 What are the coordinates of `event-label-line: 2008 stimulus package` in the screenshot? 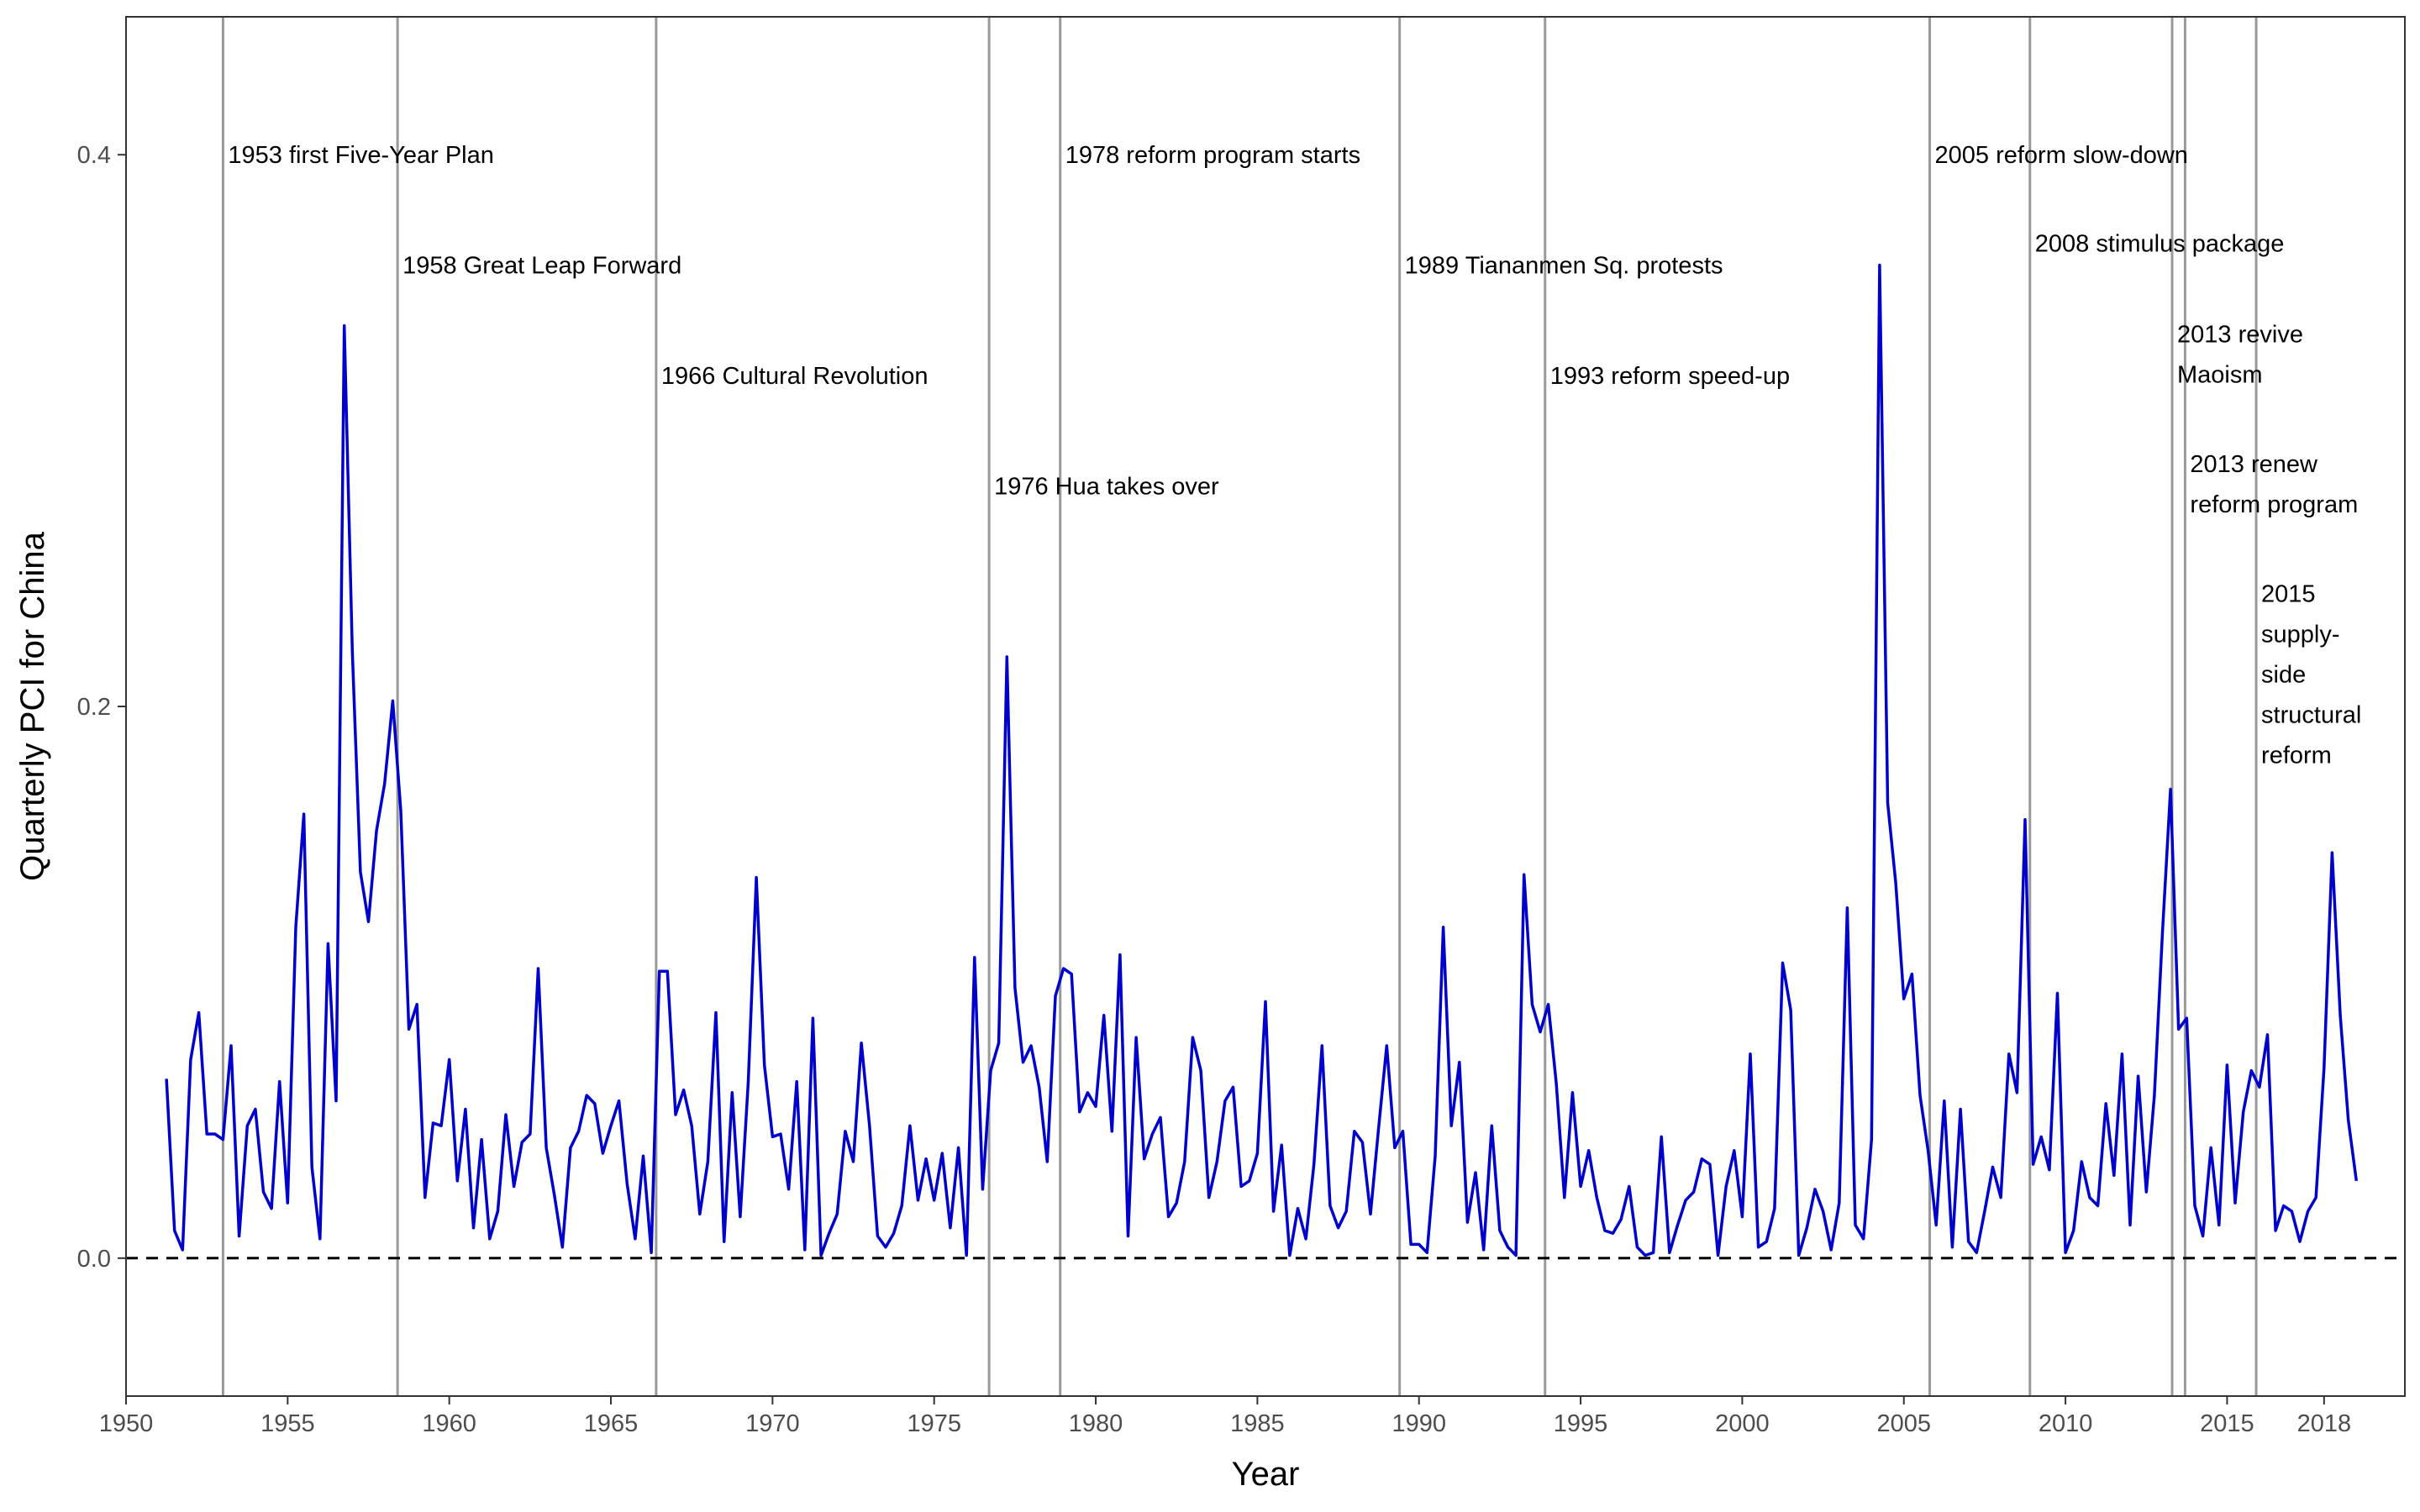 It's located at (2160, 243).